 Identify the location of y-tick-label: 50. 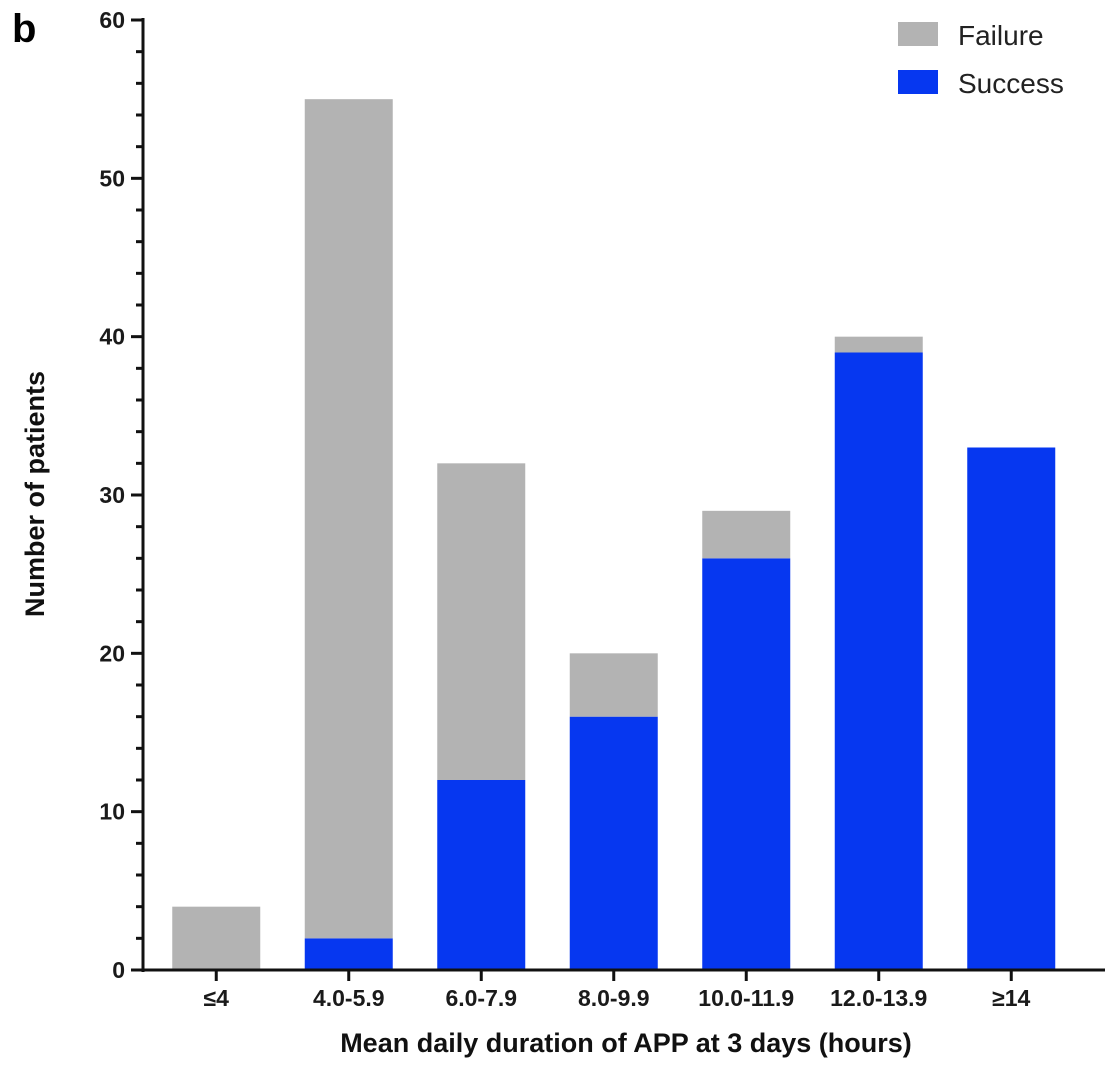
(112, 178).